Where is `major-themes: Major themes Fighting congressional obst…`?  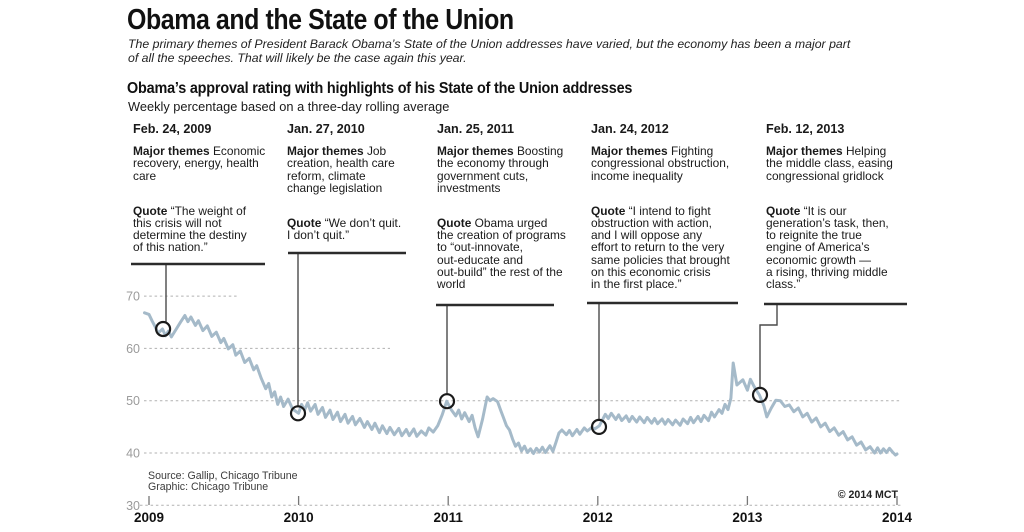 major-themes: Major themes Fighting congressional obst… is located at coordinates (671, 163).